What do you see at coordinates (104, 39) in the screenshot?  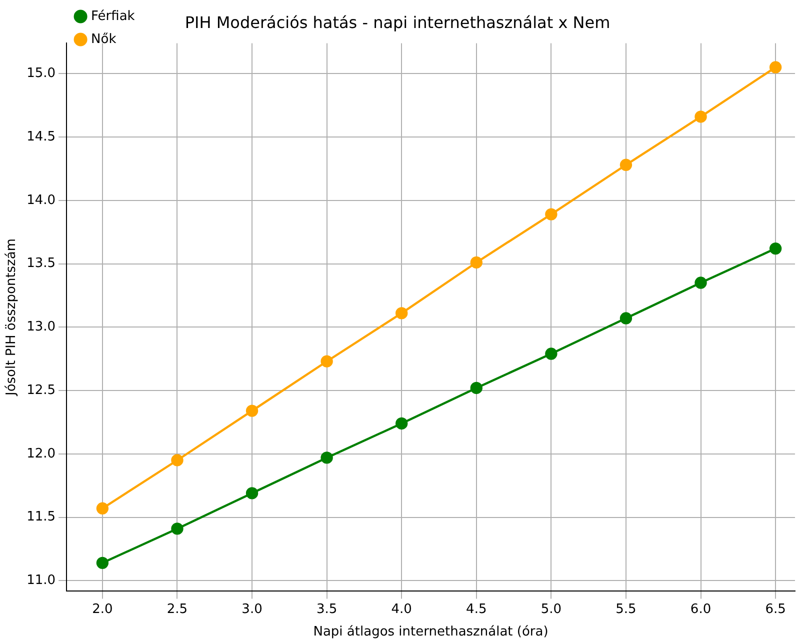 I see `legend-label: Nők` at bounding box center [104, 39].